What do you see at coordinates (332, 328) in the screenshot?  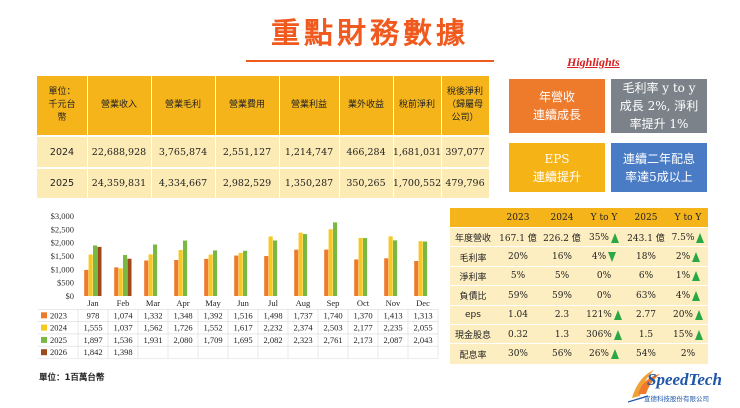 I see `data-label: 2,503` at bounding box center [332, 328].